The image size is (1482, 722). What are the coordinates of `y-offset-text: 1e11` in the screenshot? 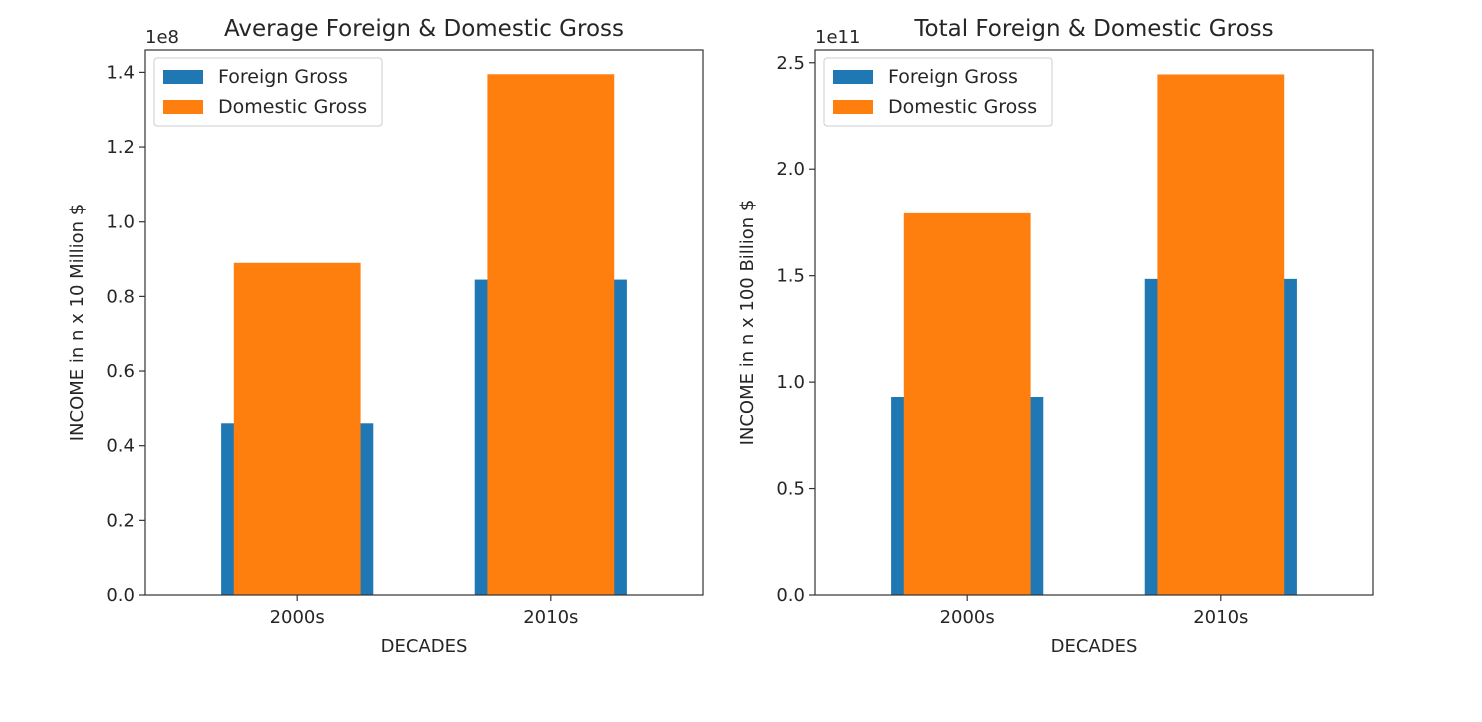 It's located at (837, 37).